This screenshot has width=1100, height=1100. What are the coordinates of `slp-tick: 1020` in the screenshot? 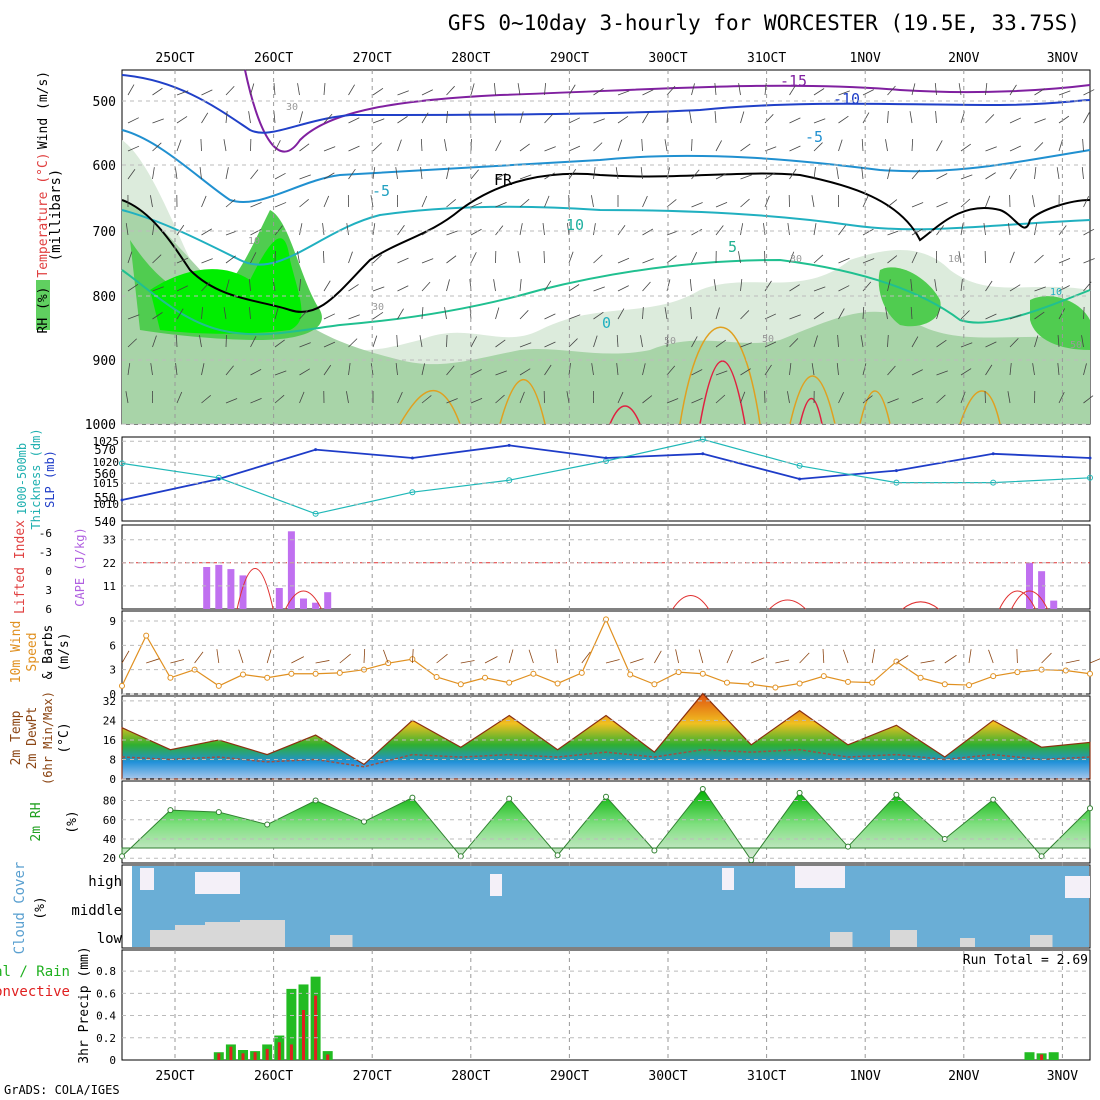 It's located at (106, 462).